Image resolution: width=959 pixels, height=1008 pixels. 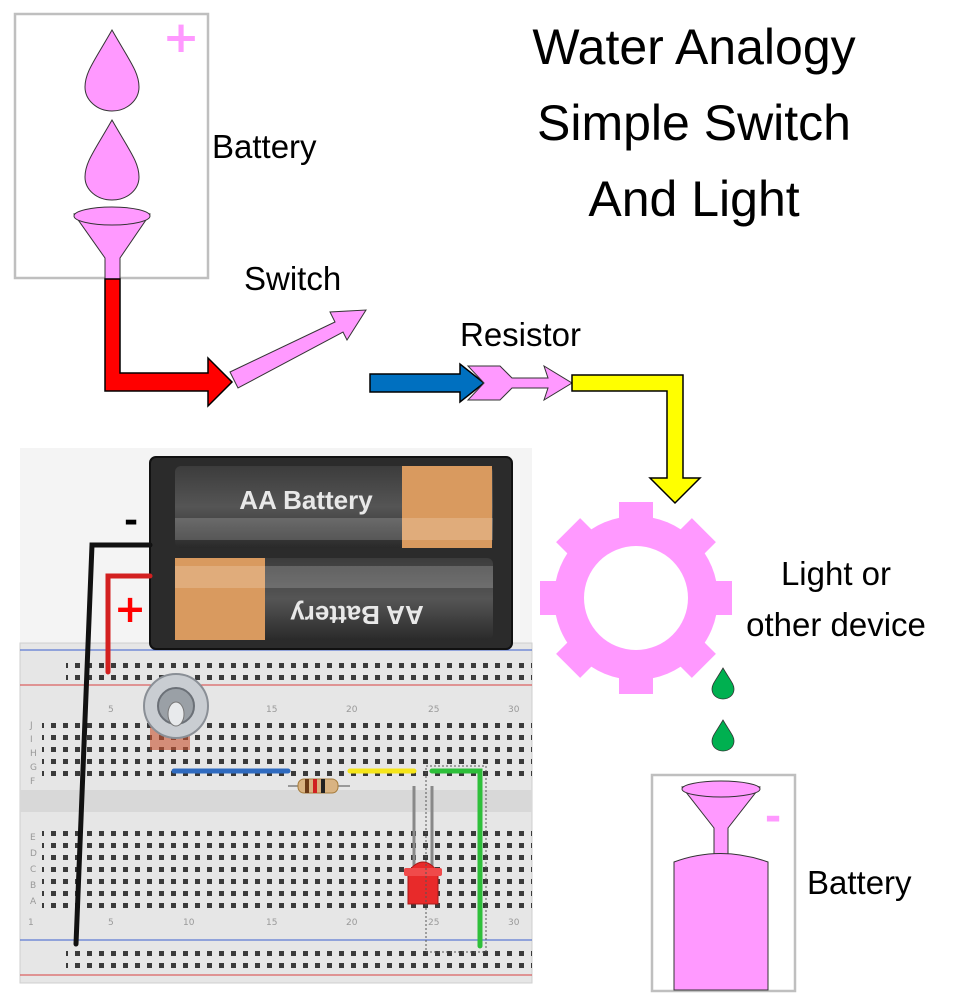 I want to click on yellow-pipe-arrow, so click(x=636, y=439).